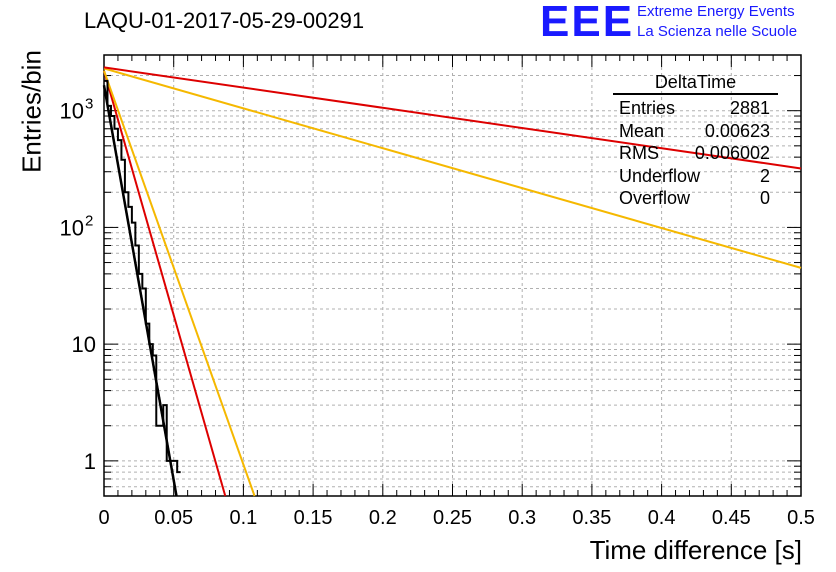 This screenshot has width=836, height=572. I want to click on fit-orange-steep-line, so click(179, 283).